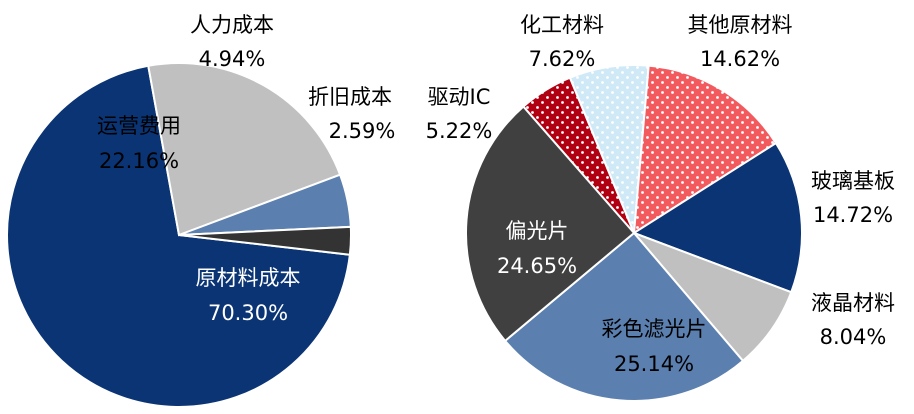 This screenshot has width=914, height=414. What do you see at coordinates (350, 97) in the screenshot?
I see `slice-label-category: 折旧成本` at bounding box center [350, 97].